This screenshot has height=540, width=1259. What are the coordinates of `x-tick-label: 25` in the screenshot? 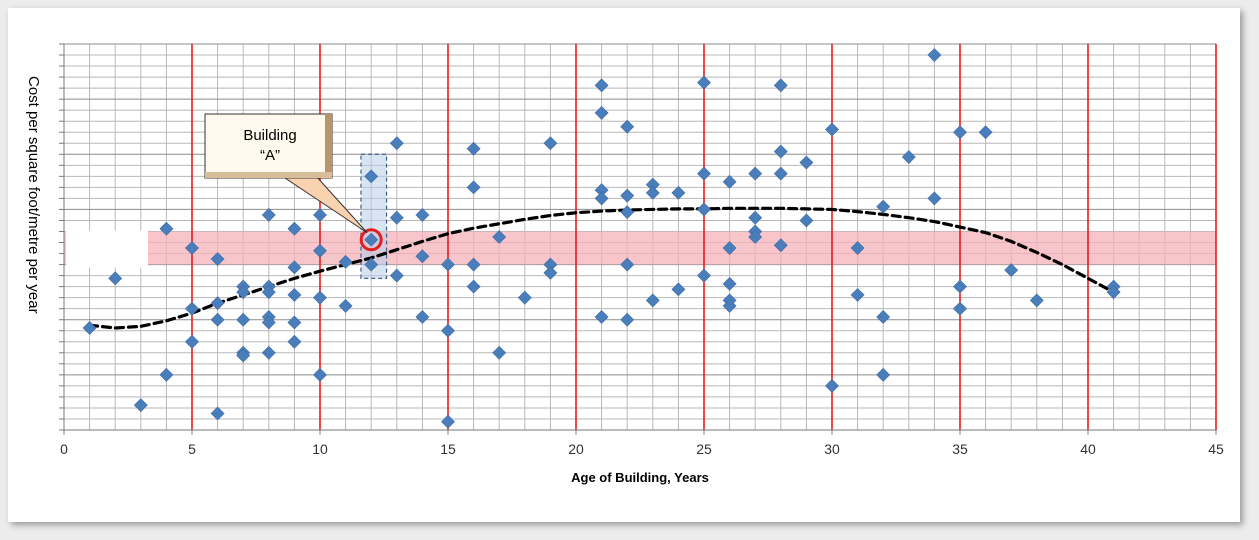 It's located at (704, 449).